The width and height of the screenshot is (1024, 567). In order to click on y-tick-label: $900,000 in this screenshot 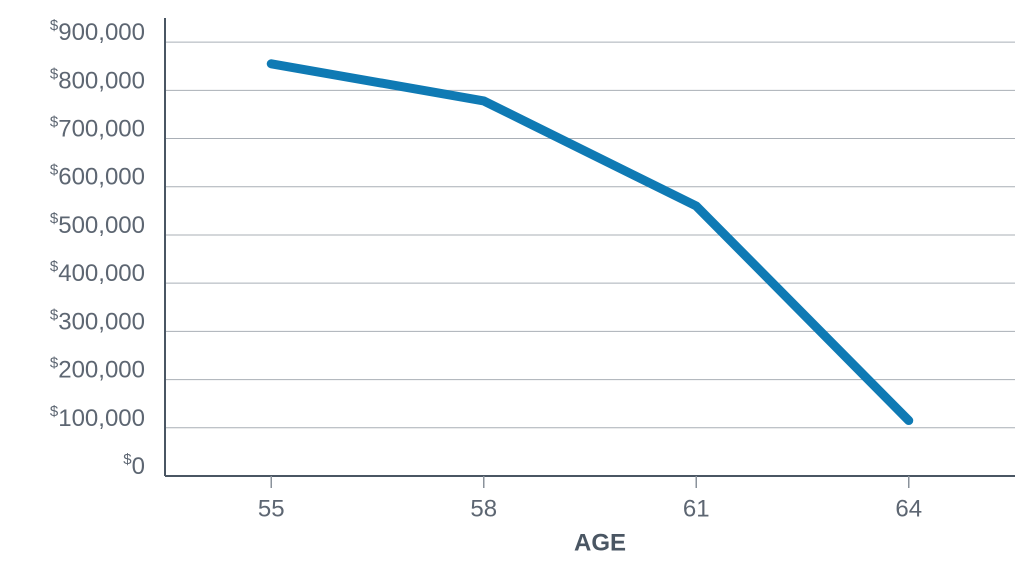, I will do `click(97, 31)`.